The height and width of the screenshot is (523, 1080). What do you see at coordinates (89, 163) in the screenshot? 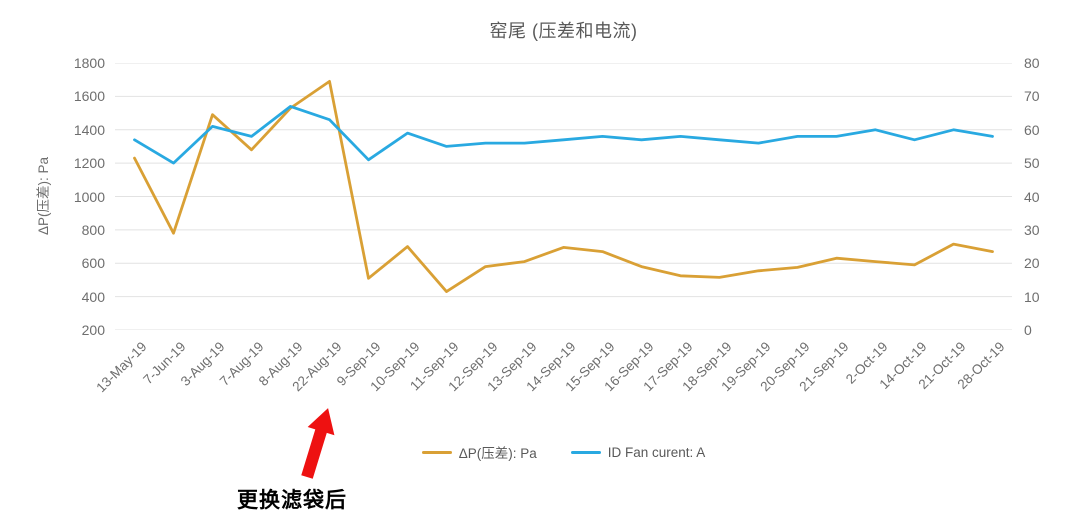
I see `left-axis-tick: 1200` at bounding box center [89, 163].